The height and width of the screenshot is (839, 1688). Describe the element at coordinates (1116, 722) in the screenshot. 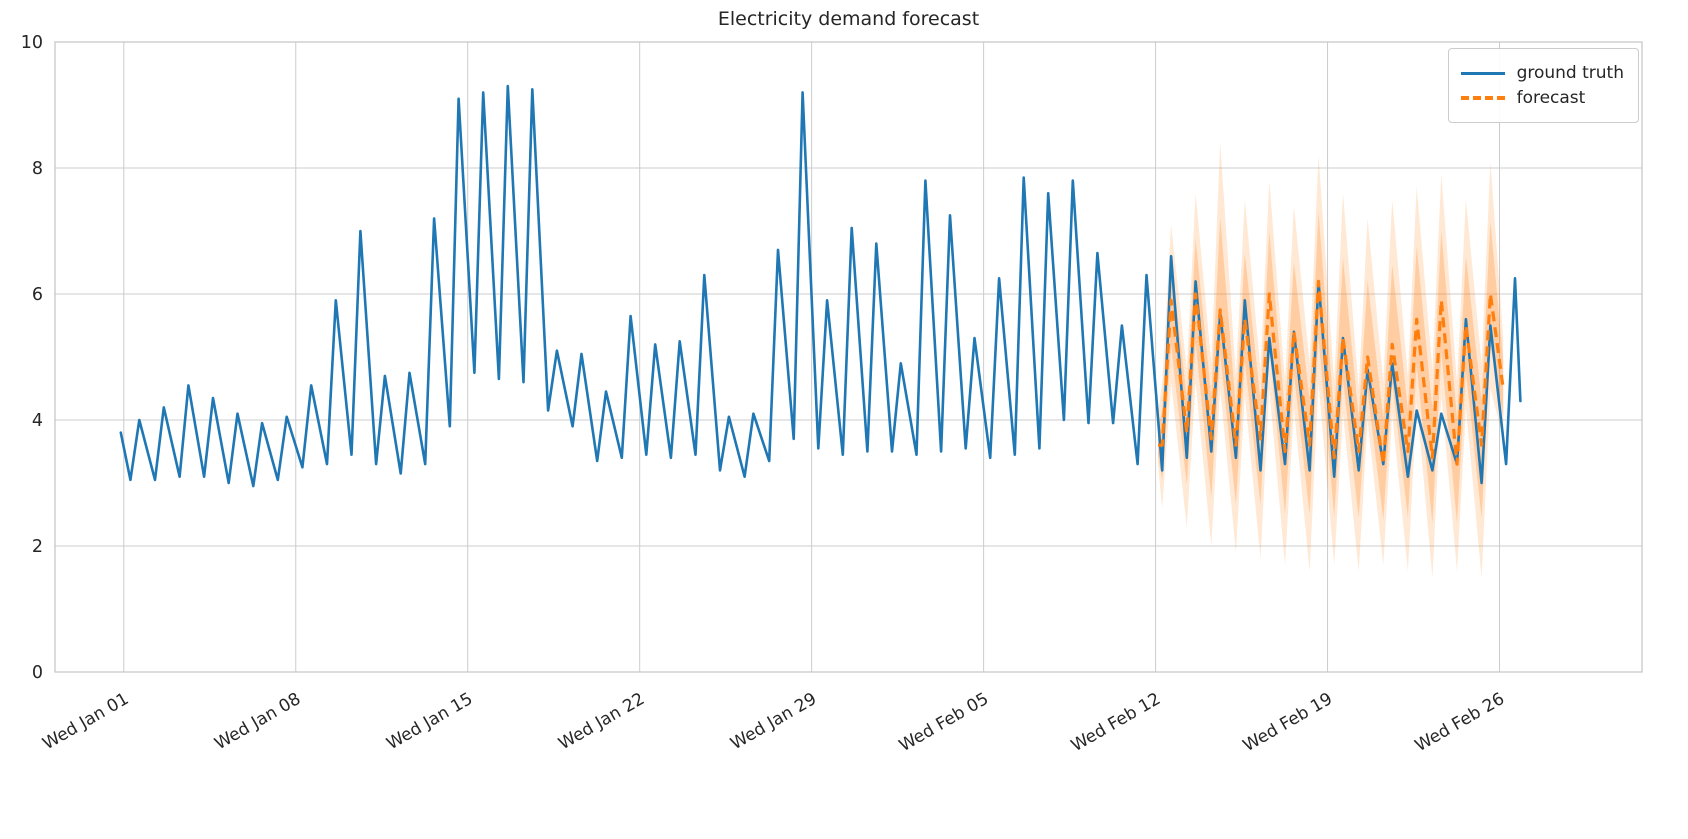

I see `x-tick-label: Wed Feb 12` at that location.